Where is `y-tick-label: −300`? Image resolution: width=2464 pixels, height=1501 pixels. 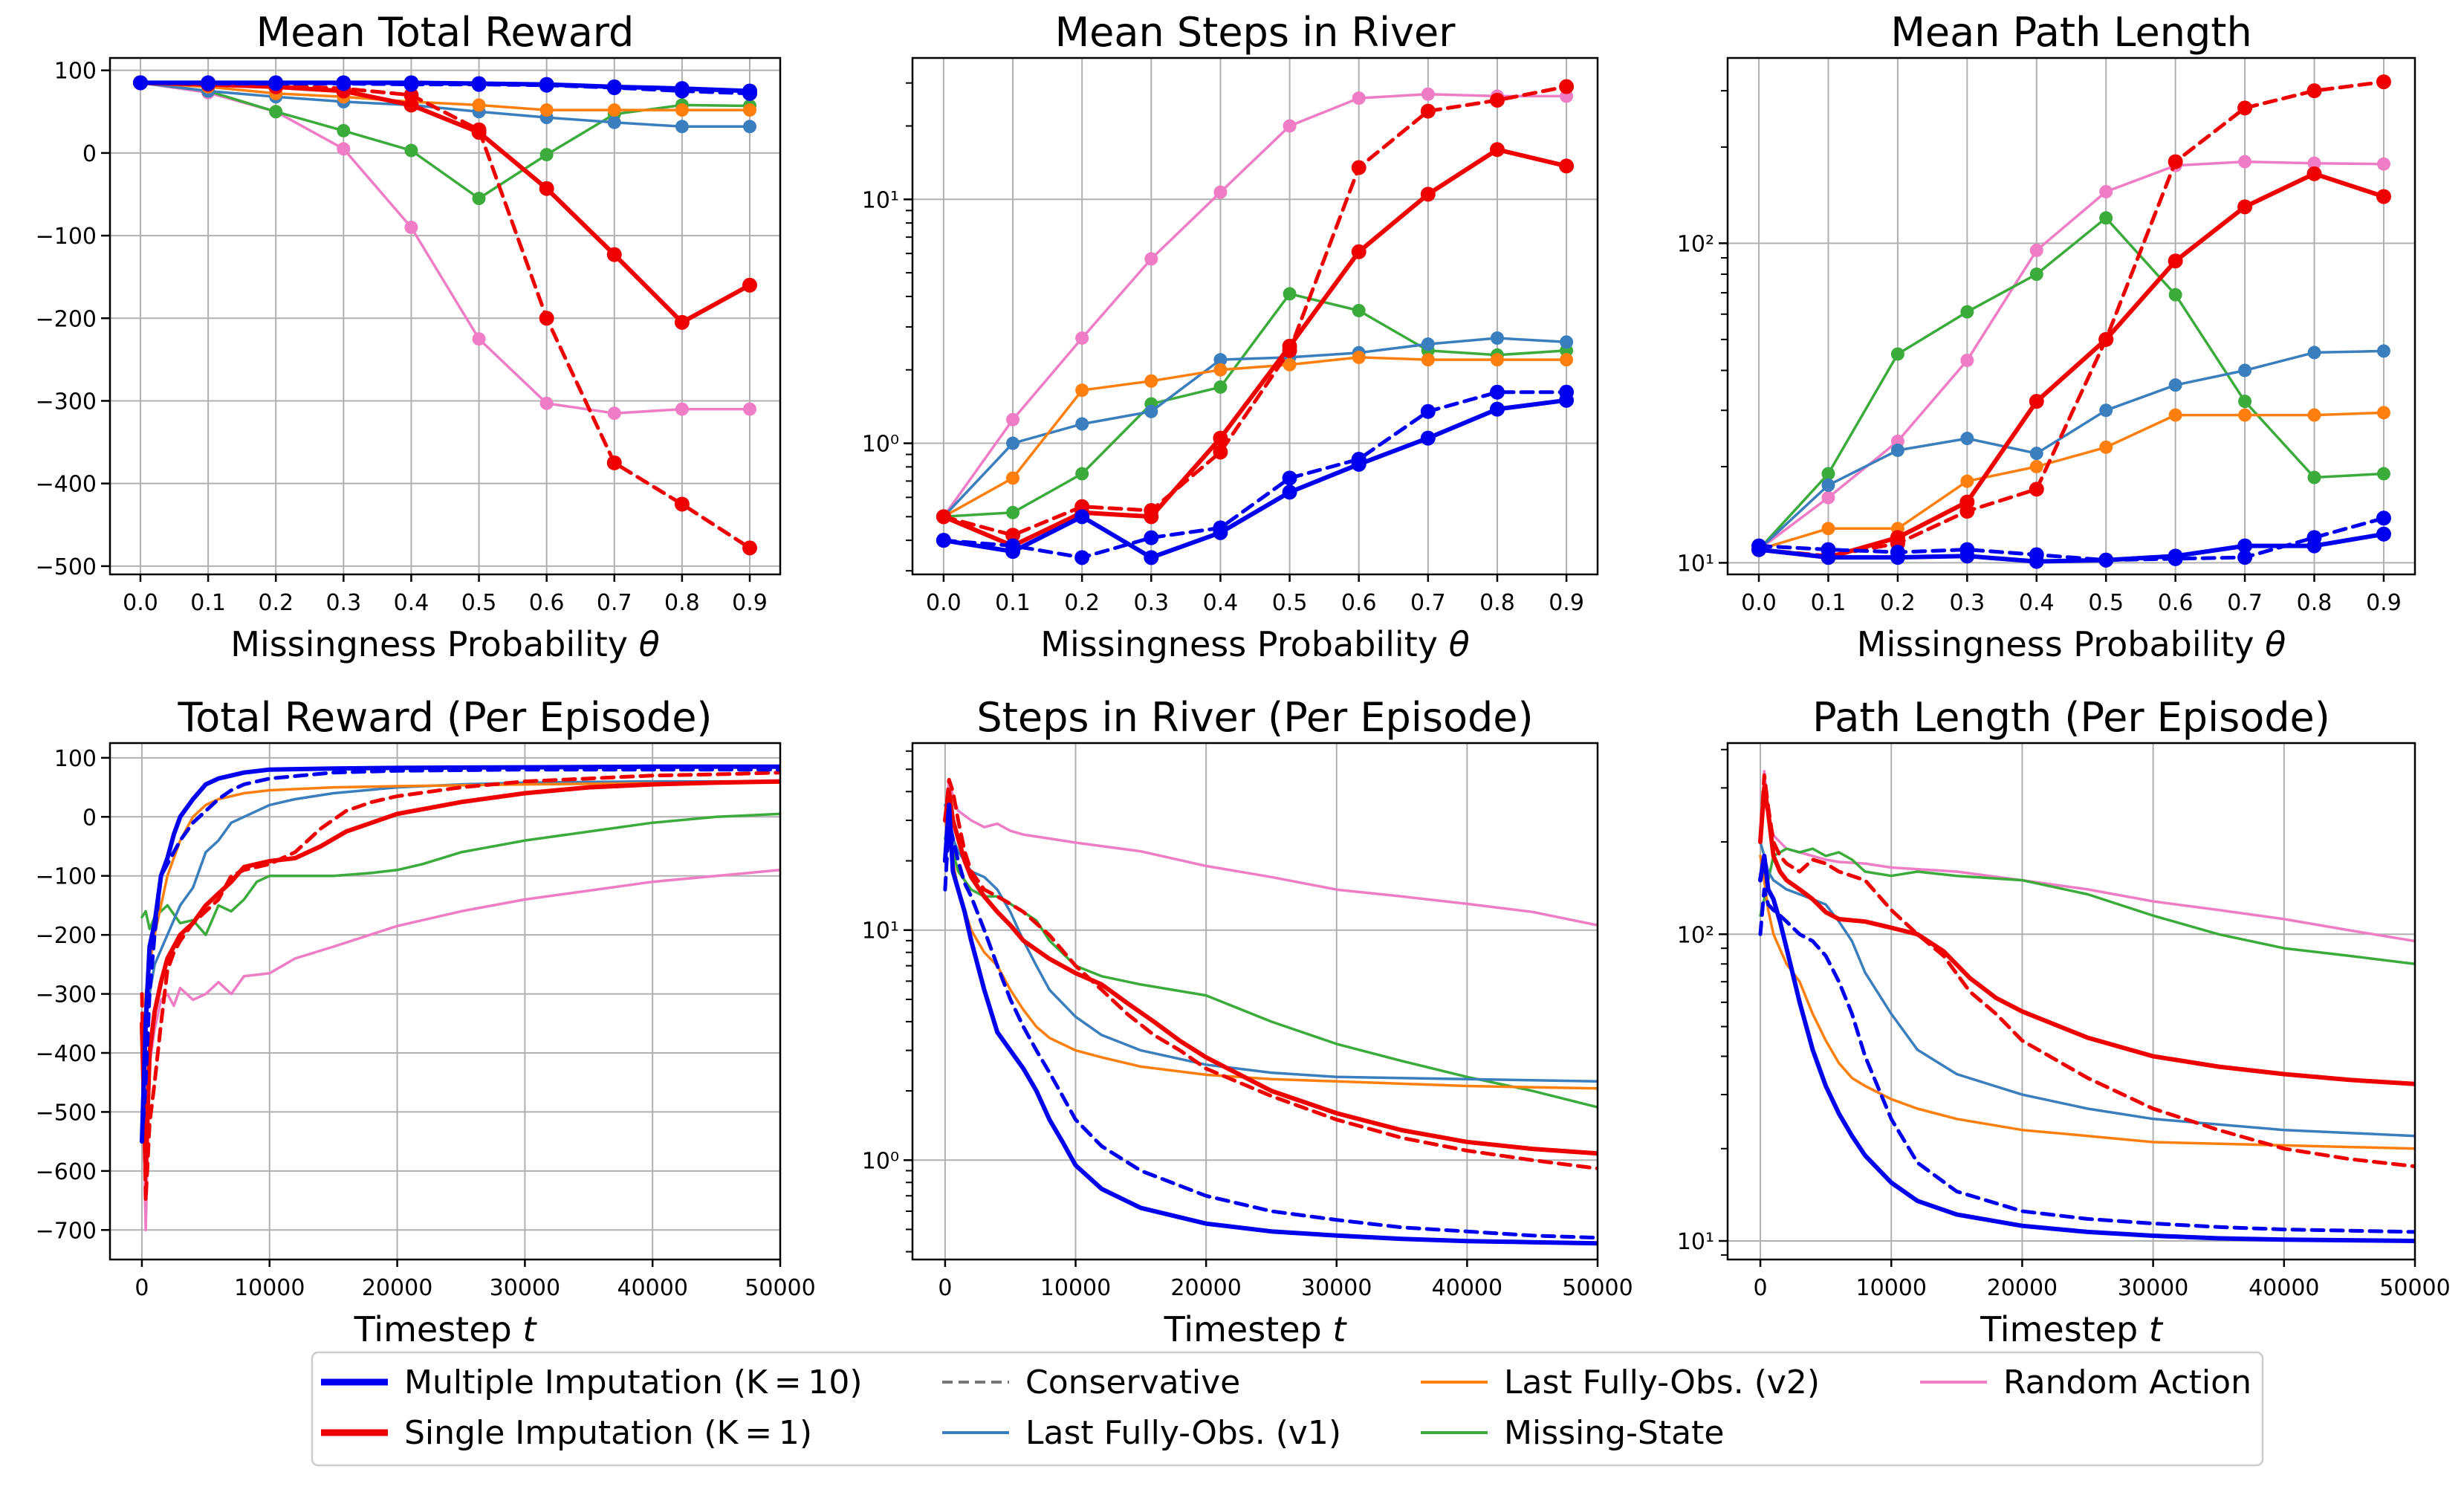 y-tick-label: −300 is located at coordinates (66, 995).